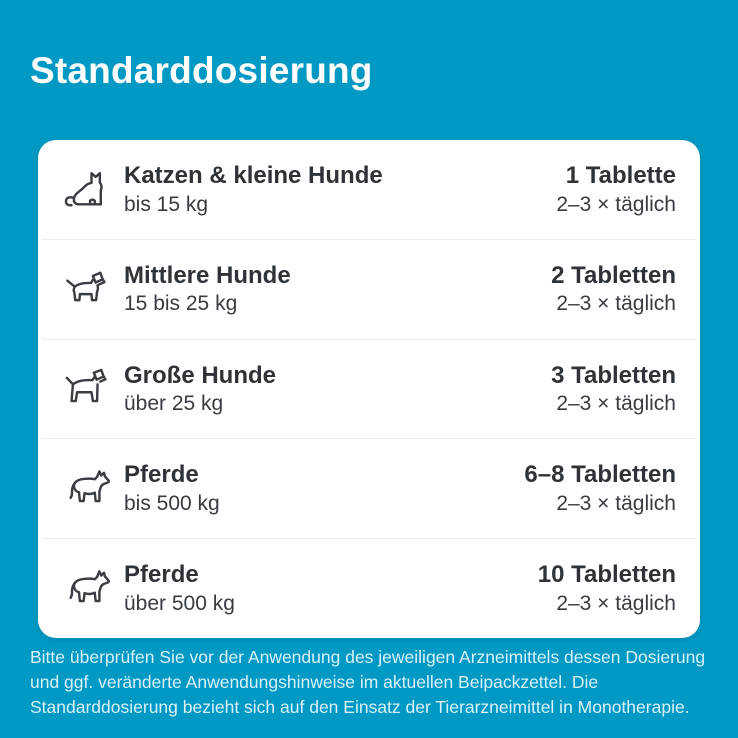  I want to click on dose-info: 1 Tablette 2–3 × täglich, so click(616, 189).